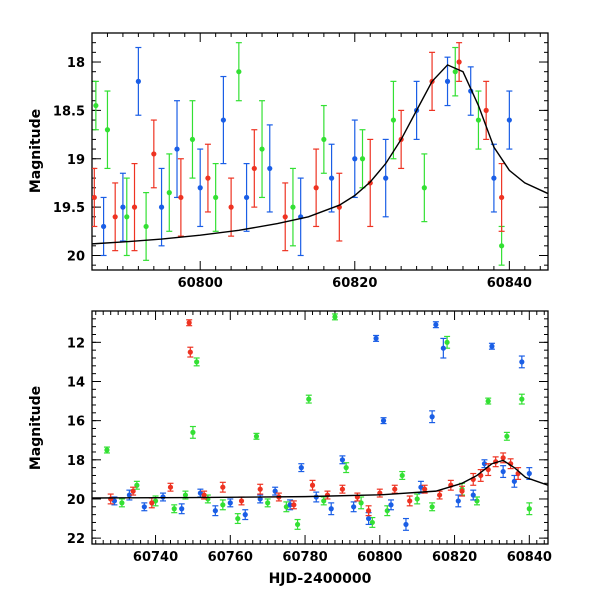 The height and width of the screenshot is (600, 600). Describe the element at coordinates (304, 557) in the screenshot. I see `x-tick-label: 60780` at that location.